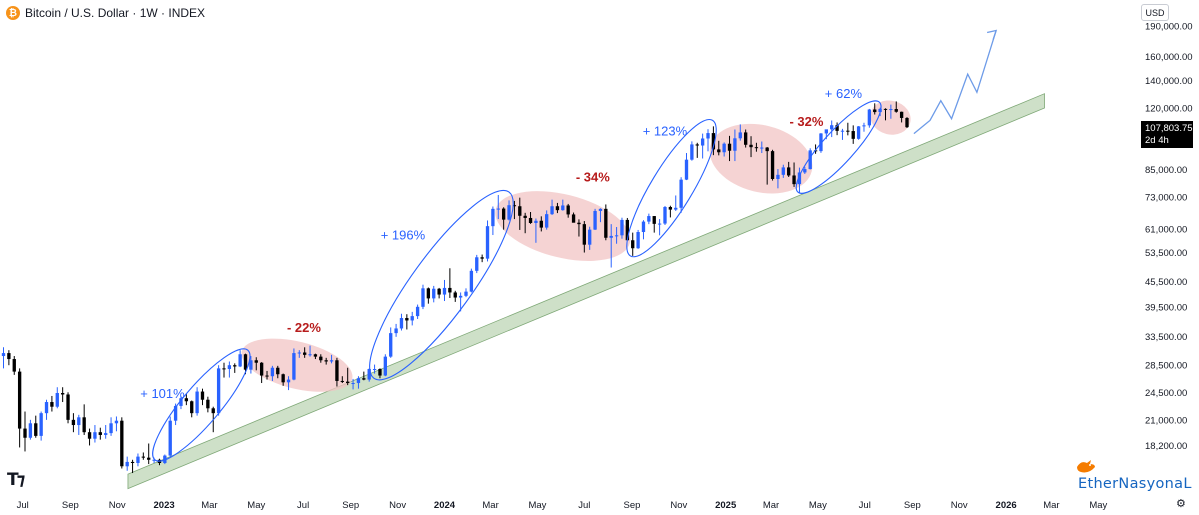 The width and height of the screenshot is (1199, 515). What do you see at coordinates (955, 82) in the screenshot?
I see `projection-path` at bounding box center [955, 82].